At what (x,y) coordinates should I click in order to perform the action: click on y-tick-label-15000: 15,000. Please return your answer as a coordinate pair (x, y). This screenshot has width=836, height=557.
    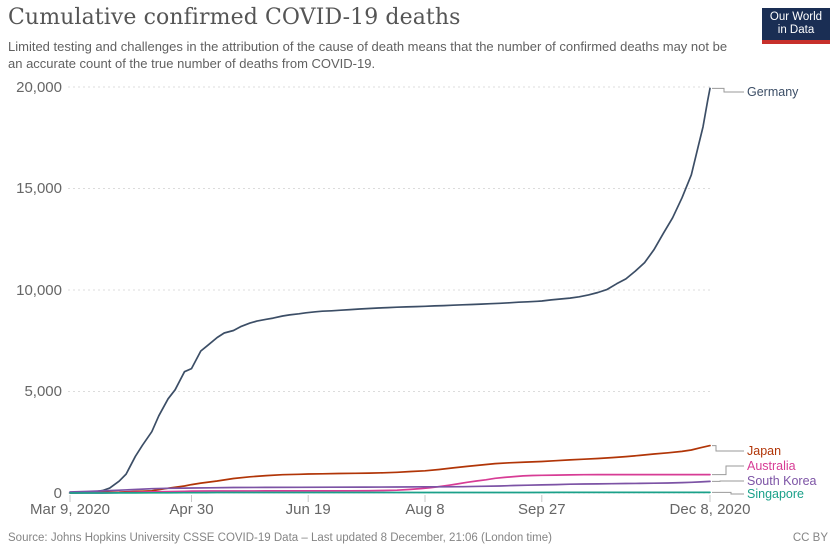
    Looking at the image, I should click on (39, 188).